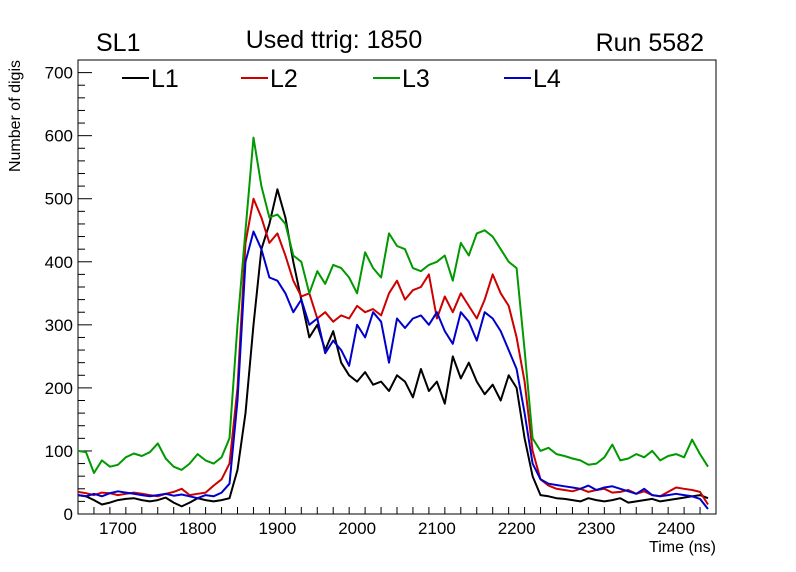 This screenshot has height=572, width=796. Describe the element at coordinates (357, 528) in the screenshot. I see `x-tick-label: 2000` at that location.